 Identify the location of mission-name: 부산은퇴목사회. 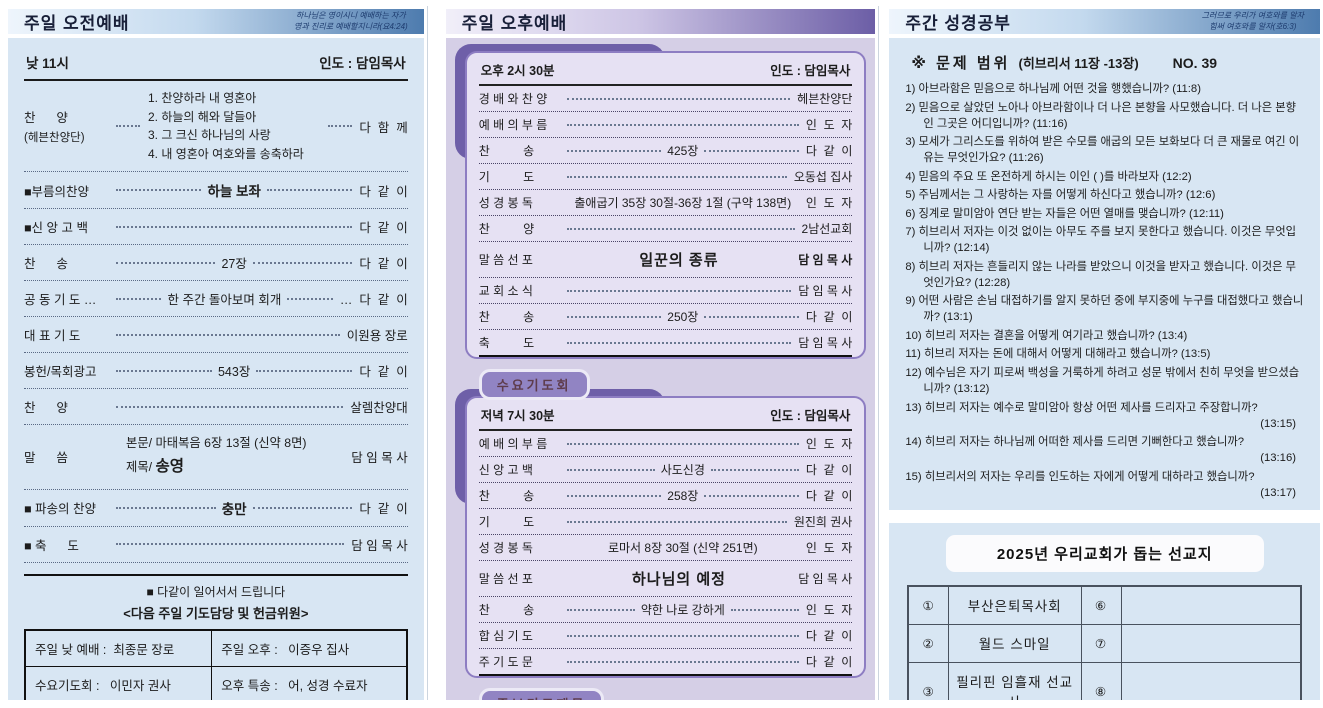
(1014, 605).